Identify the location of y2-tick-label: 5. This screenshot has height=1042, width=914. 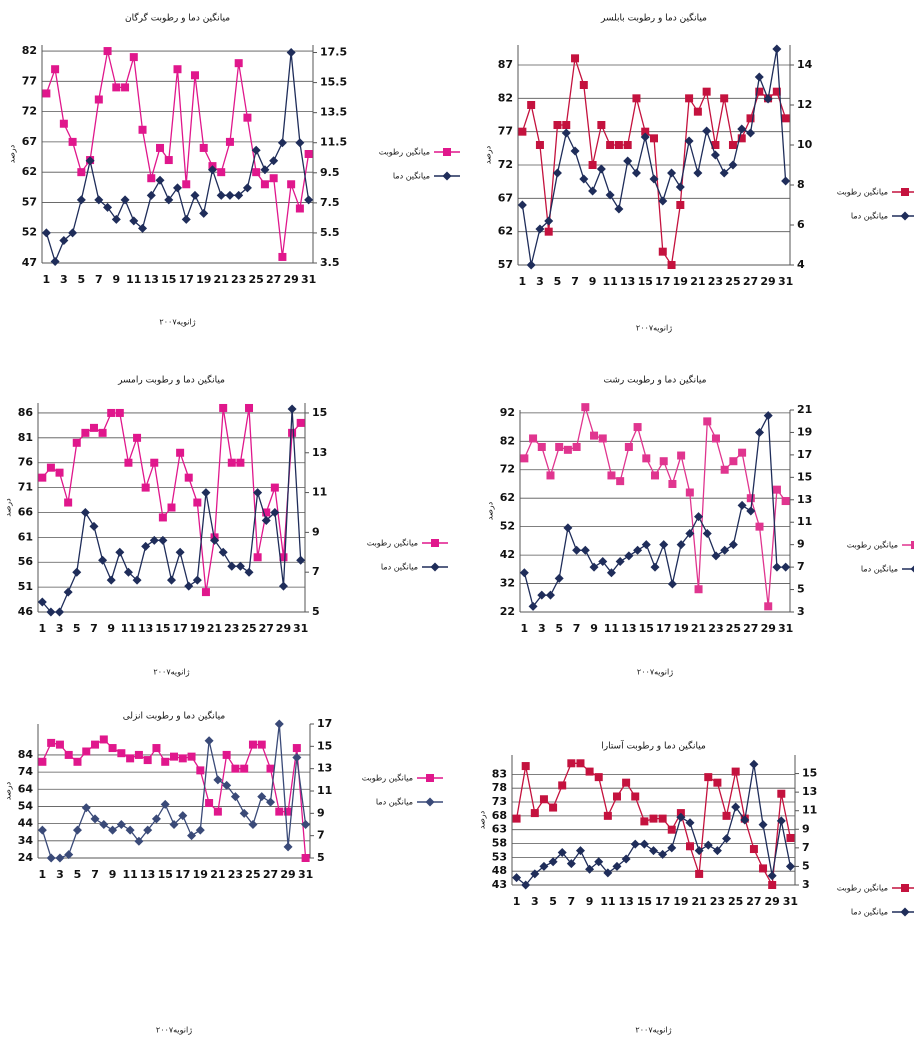
(801, 589).